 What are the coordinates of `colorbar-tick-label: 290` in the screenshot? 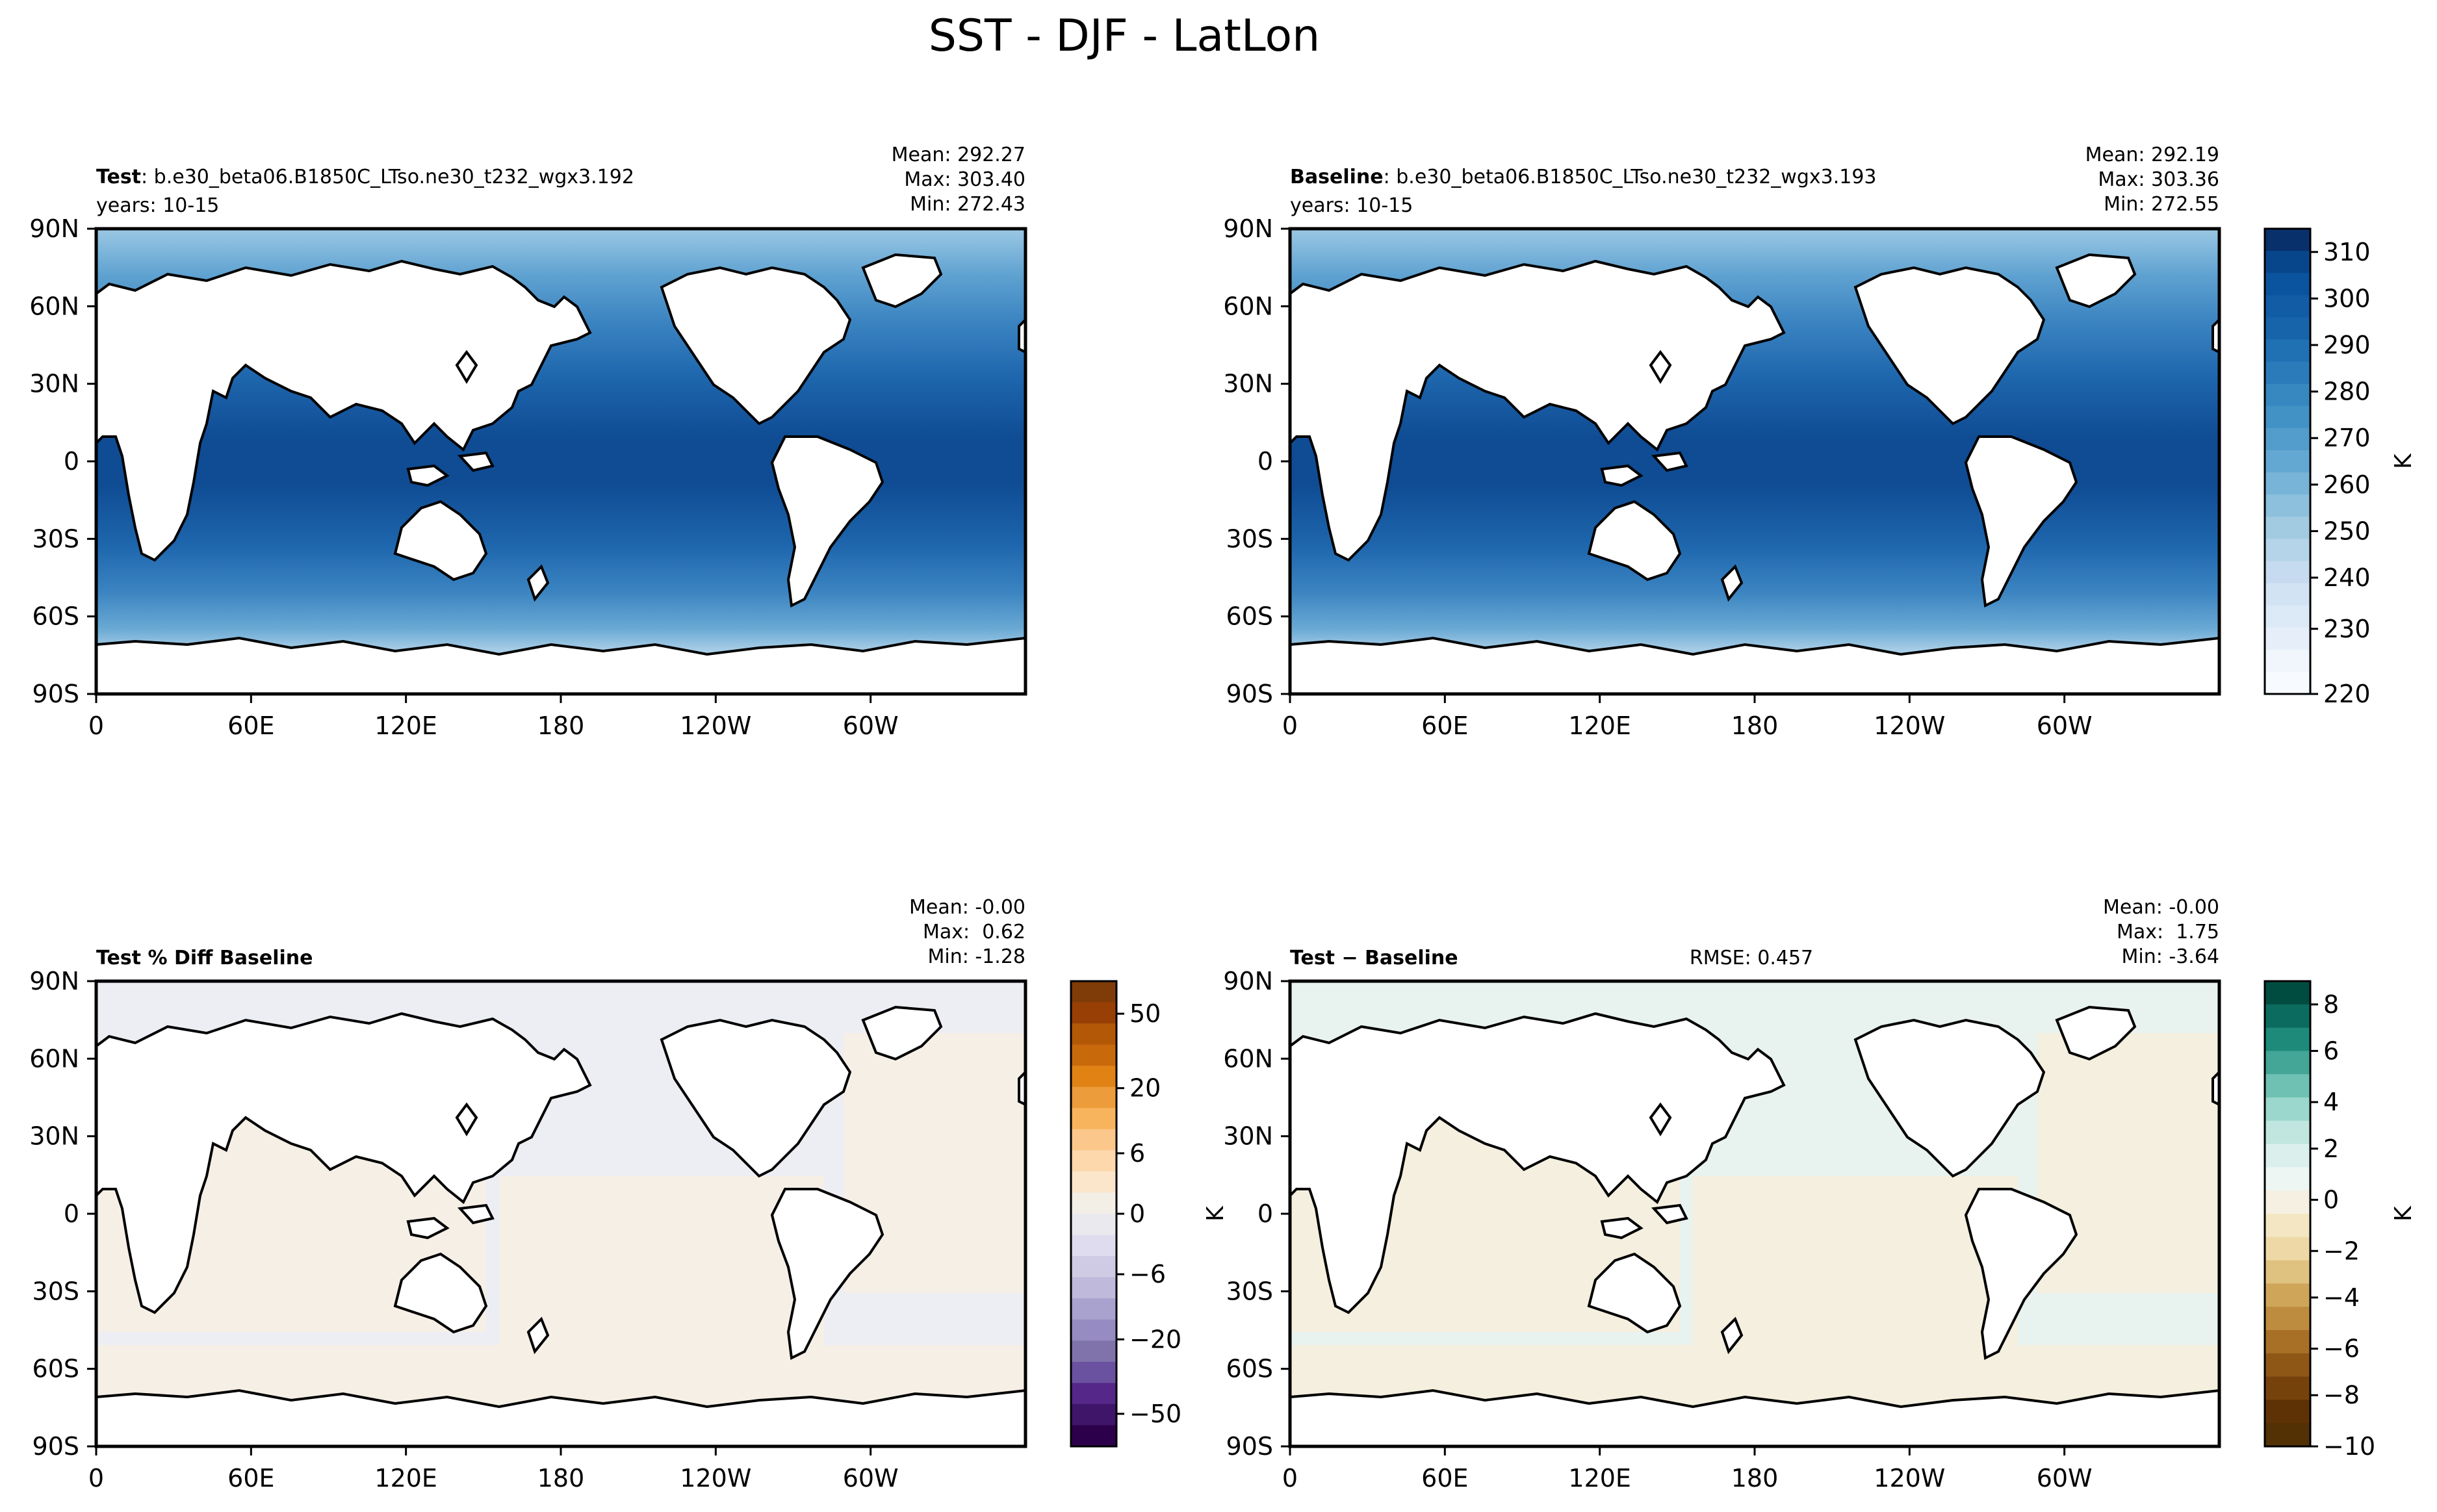 It's located at (2347, 345).